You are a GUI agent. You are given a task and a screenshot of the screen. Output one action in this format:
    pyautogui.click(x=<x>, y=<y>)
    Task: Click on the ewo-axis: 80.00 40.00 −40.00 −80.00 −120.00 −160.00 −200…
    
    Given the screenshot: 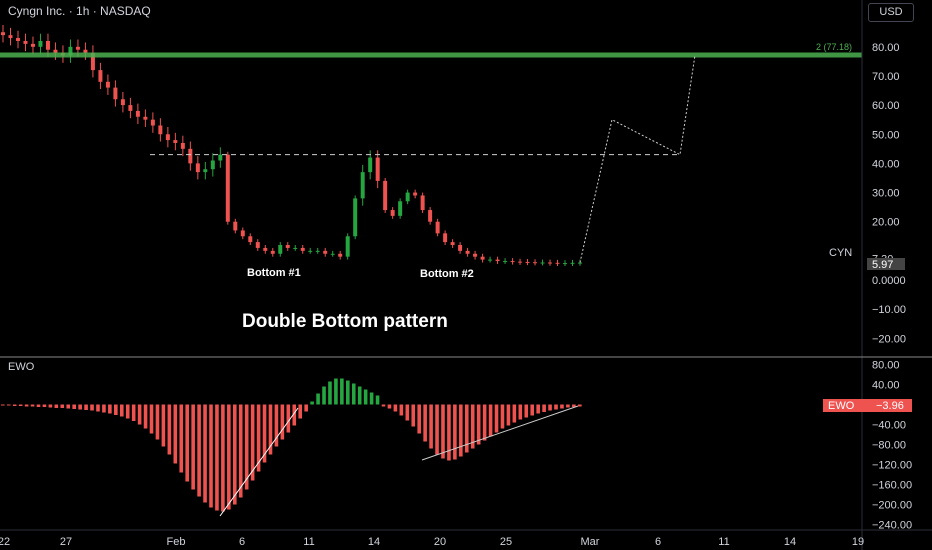 What is the action you would take?
    pyautogui.click(x=892, y=446)
    